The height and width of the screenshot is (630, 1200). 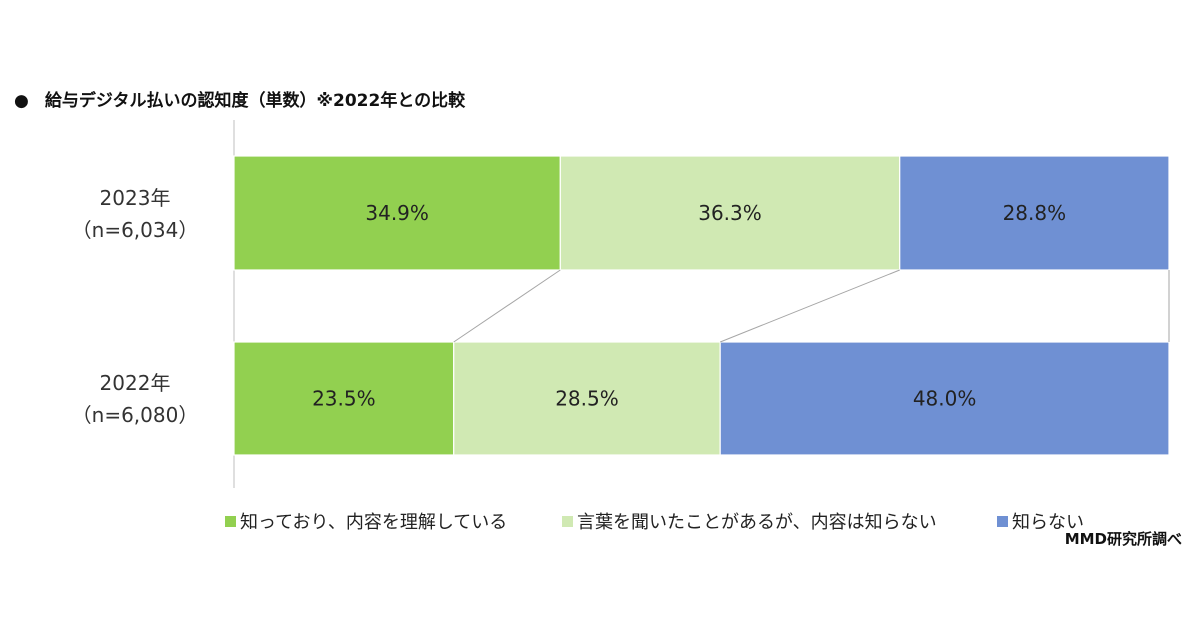 What do you see at coordinates (374, 522) in the screenshot?
I see `legend-label: 知っており、内容を理解している` at bounding box center [374, 522].